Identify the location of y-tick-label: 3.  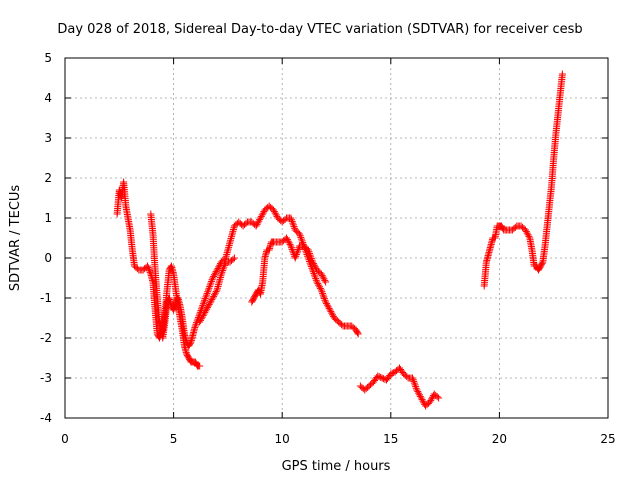
(48, 138).